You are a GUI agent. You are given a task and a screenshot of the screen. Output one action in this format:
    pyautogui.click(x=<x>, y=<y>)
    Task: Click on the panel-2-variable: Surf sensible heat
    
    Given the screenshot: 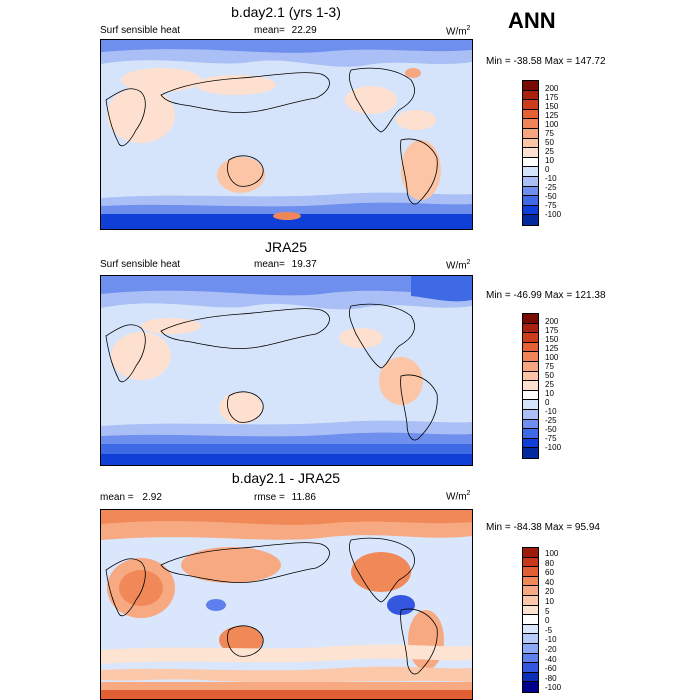 What is the action you would take?
    pyautogui.click(x=140, y=264)
    